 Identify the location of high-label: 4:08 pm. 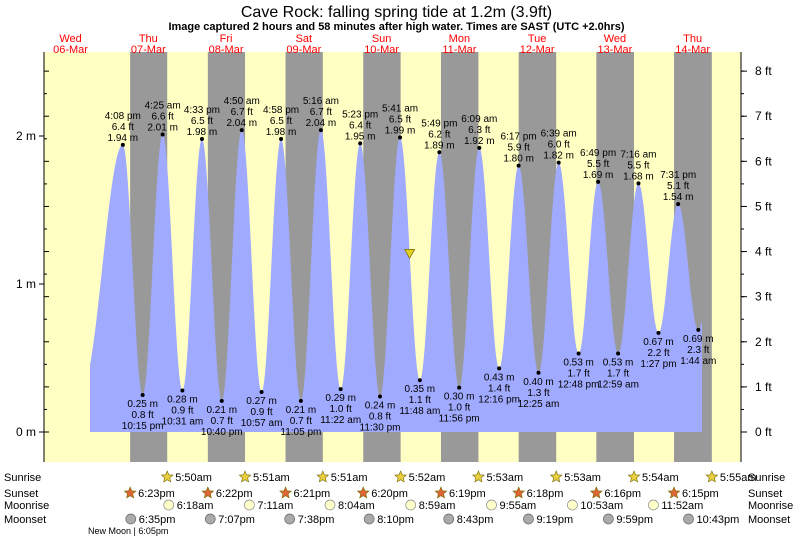
(123, 116).